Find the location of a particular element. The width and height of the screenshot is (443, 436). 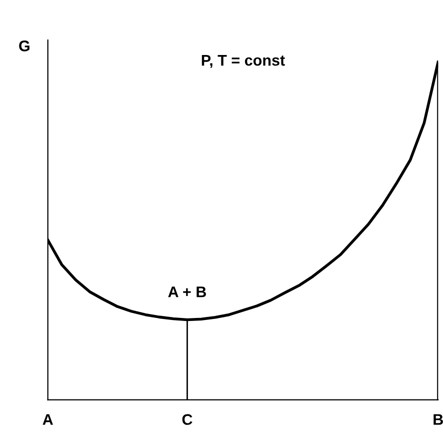

annotation: P, T = const is located at coordinates (243, 61).